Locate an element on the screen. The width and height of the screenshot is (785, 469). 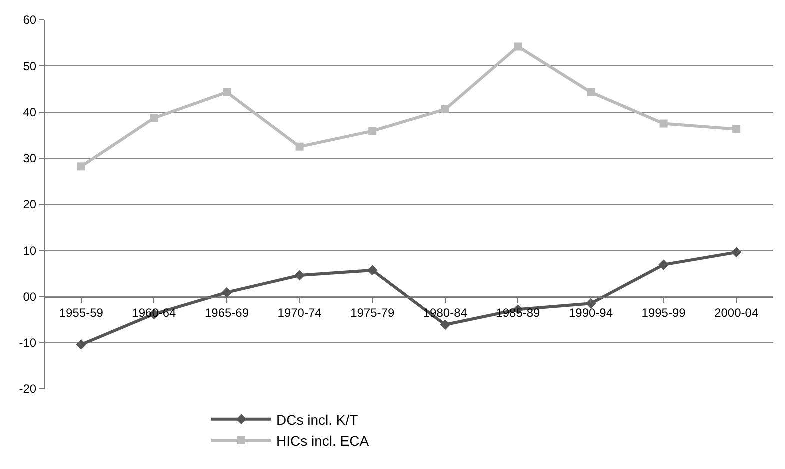
y-tick-label: 50 is located at coordinates (30, 66).